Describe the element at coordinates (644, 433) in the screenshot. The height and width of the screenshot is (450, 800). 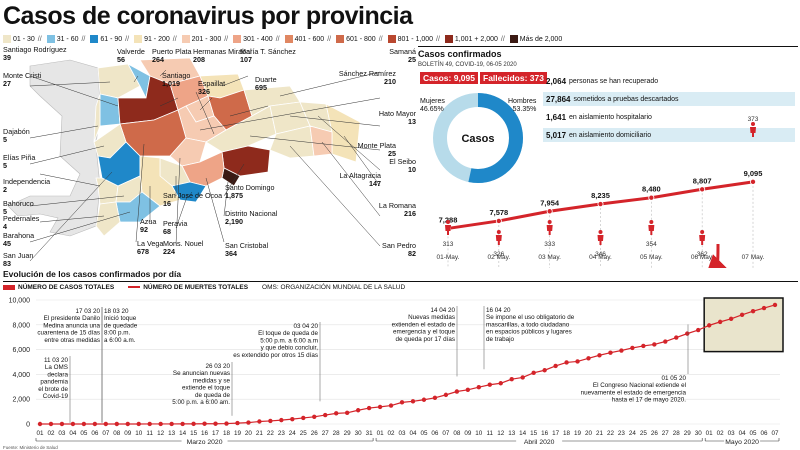
I see `x-tick-label: 25` at that location.